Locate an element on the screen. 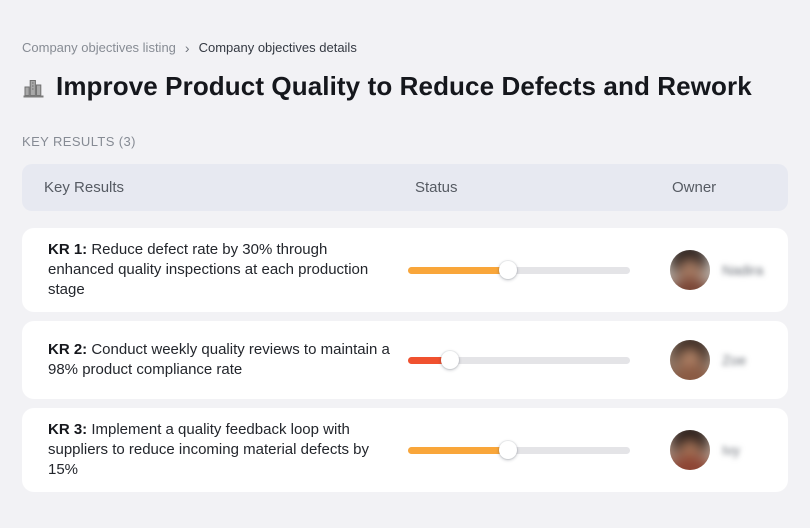 This screenshot has width=810, height=528. buildings-icon is located at coordinates (34, 88).